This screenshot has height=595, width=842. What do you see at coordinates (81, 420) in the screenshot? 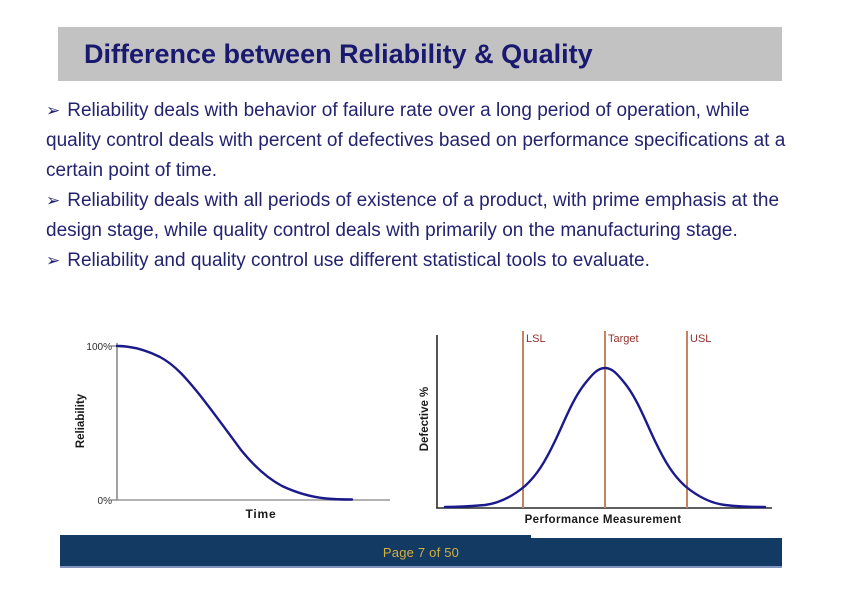
I see `reliability-axis-label: Reliability` at bounding box center [81, 420].